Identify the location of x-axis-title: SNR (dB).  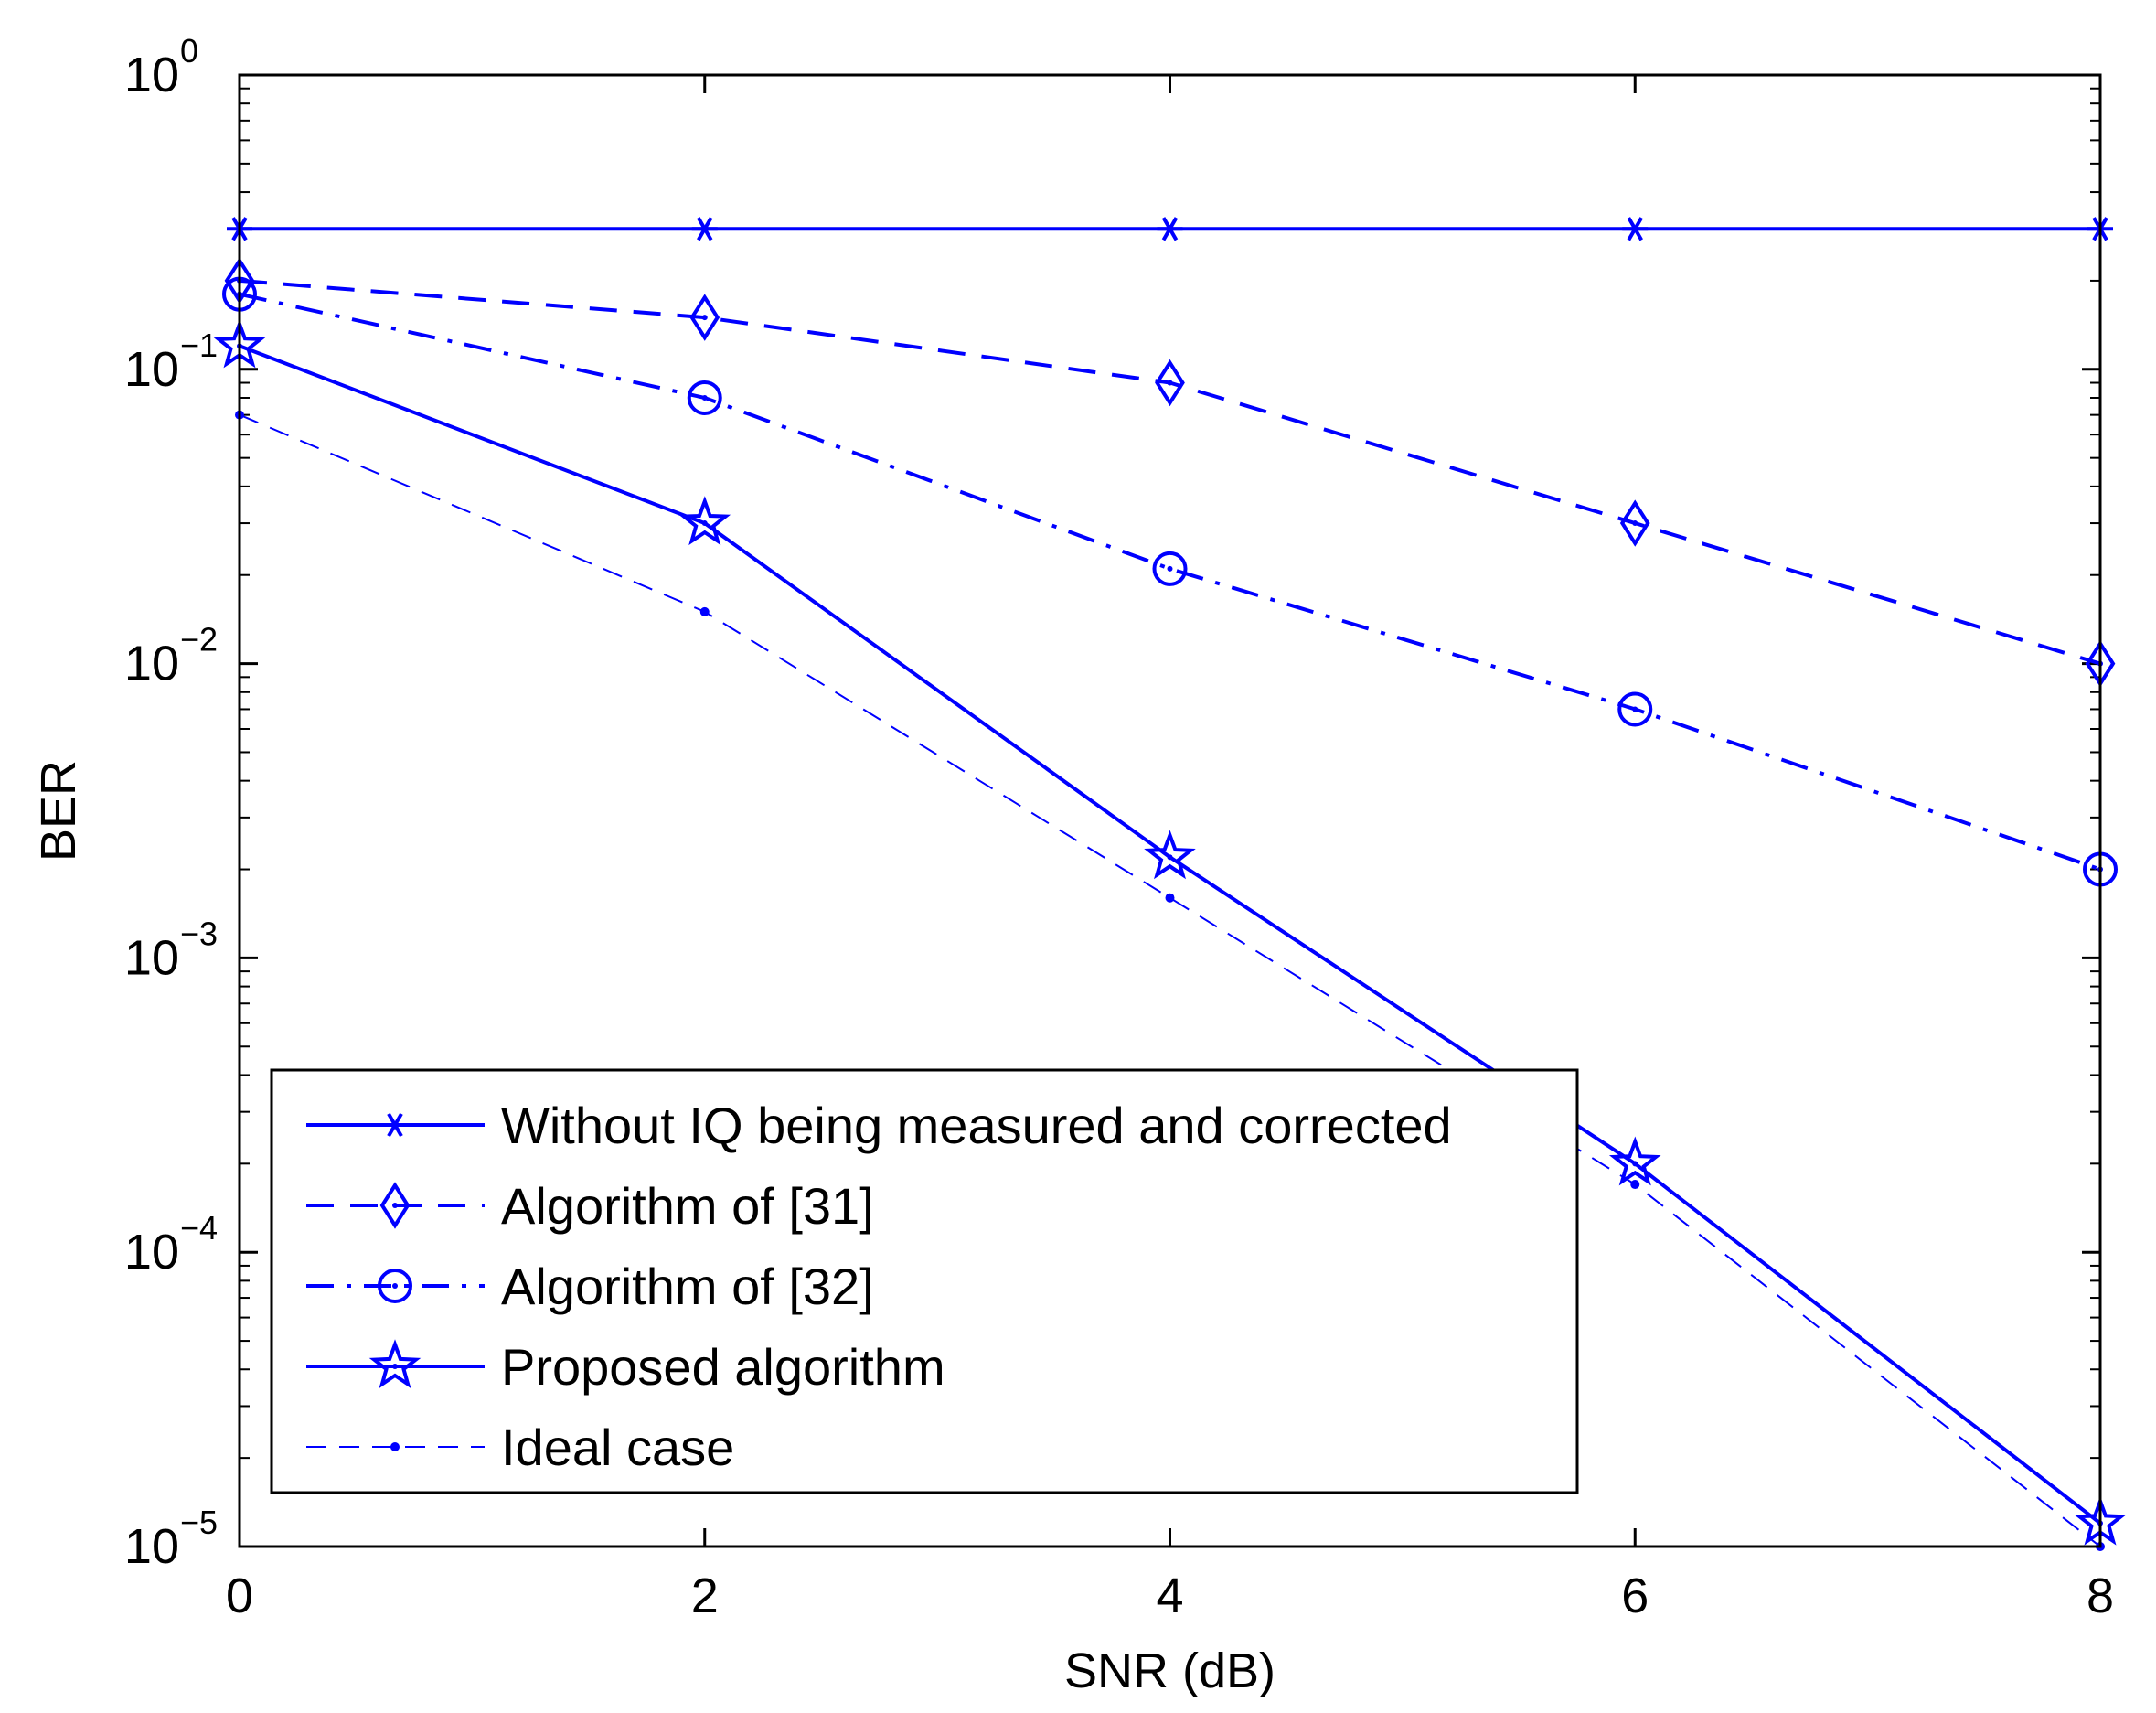
(1169, 1670).